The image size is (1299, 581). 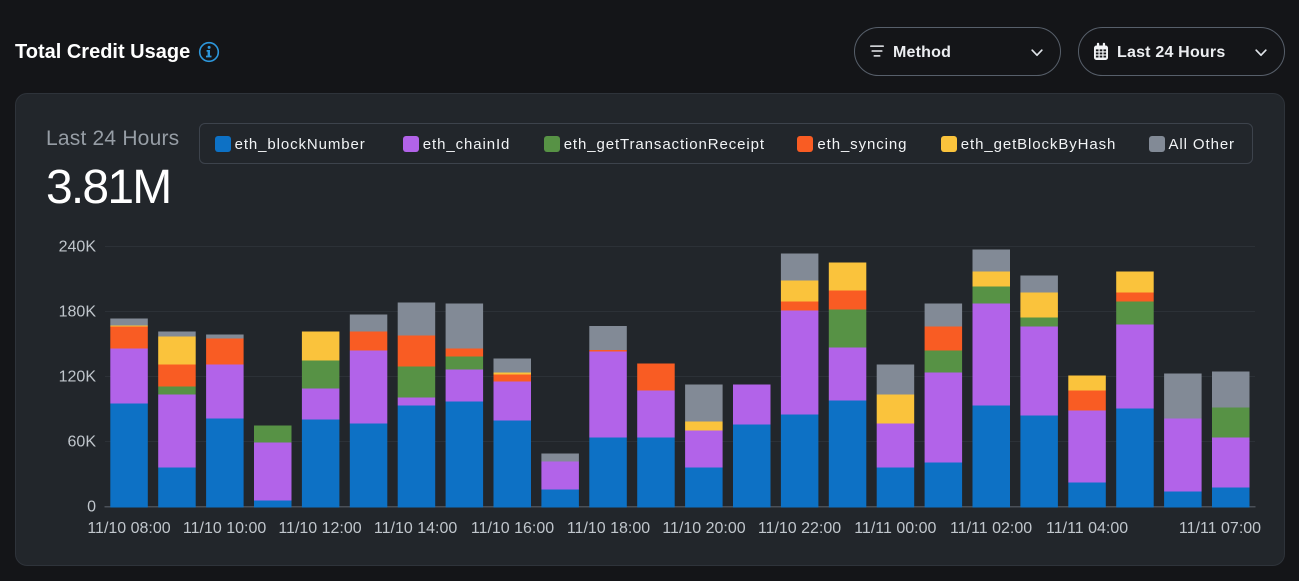 I want to click on svg-text: 11/10 18:00, so click(x=608, y=528).